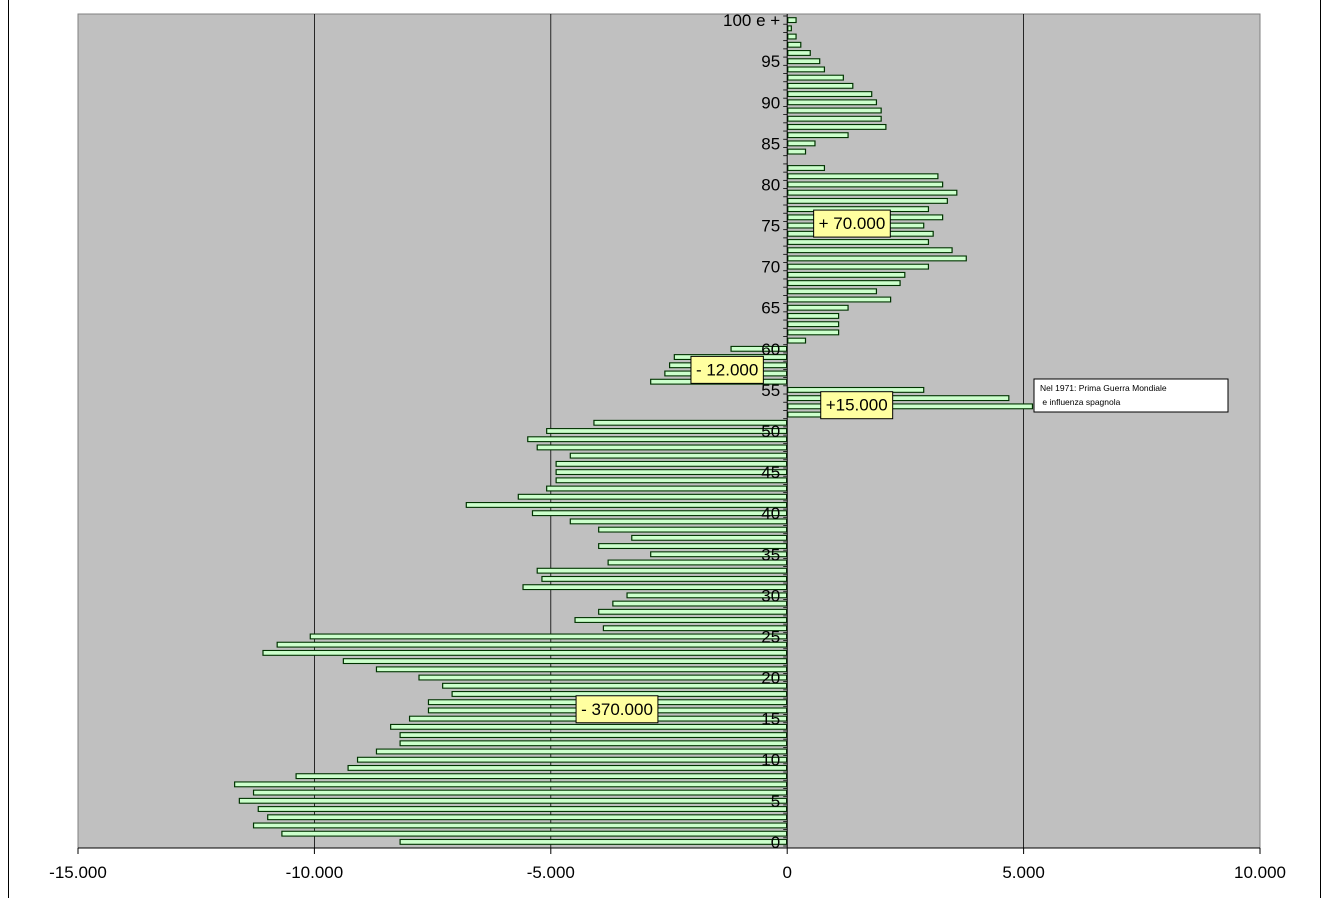 The height and width of the screenshot is (903, 1329). Describe the element at coordinates (1260, 872) in the screenshot. I see `value-tick-label-5: 10.000` at that location.